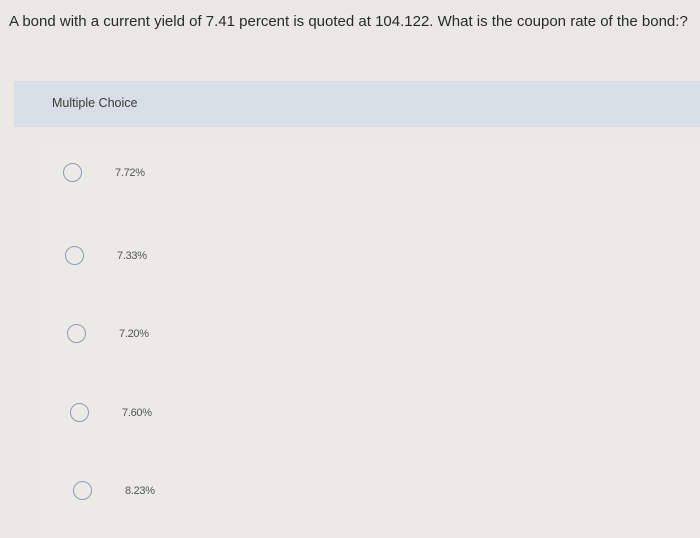 The width and height of the screenshot is (700, 538). What do you see at coordinates (108, 333) in the screenshot?
I see `option-3: 7.20%` at bounding box center [108, 333].